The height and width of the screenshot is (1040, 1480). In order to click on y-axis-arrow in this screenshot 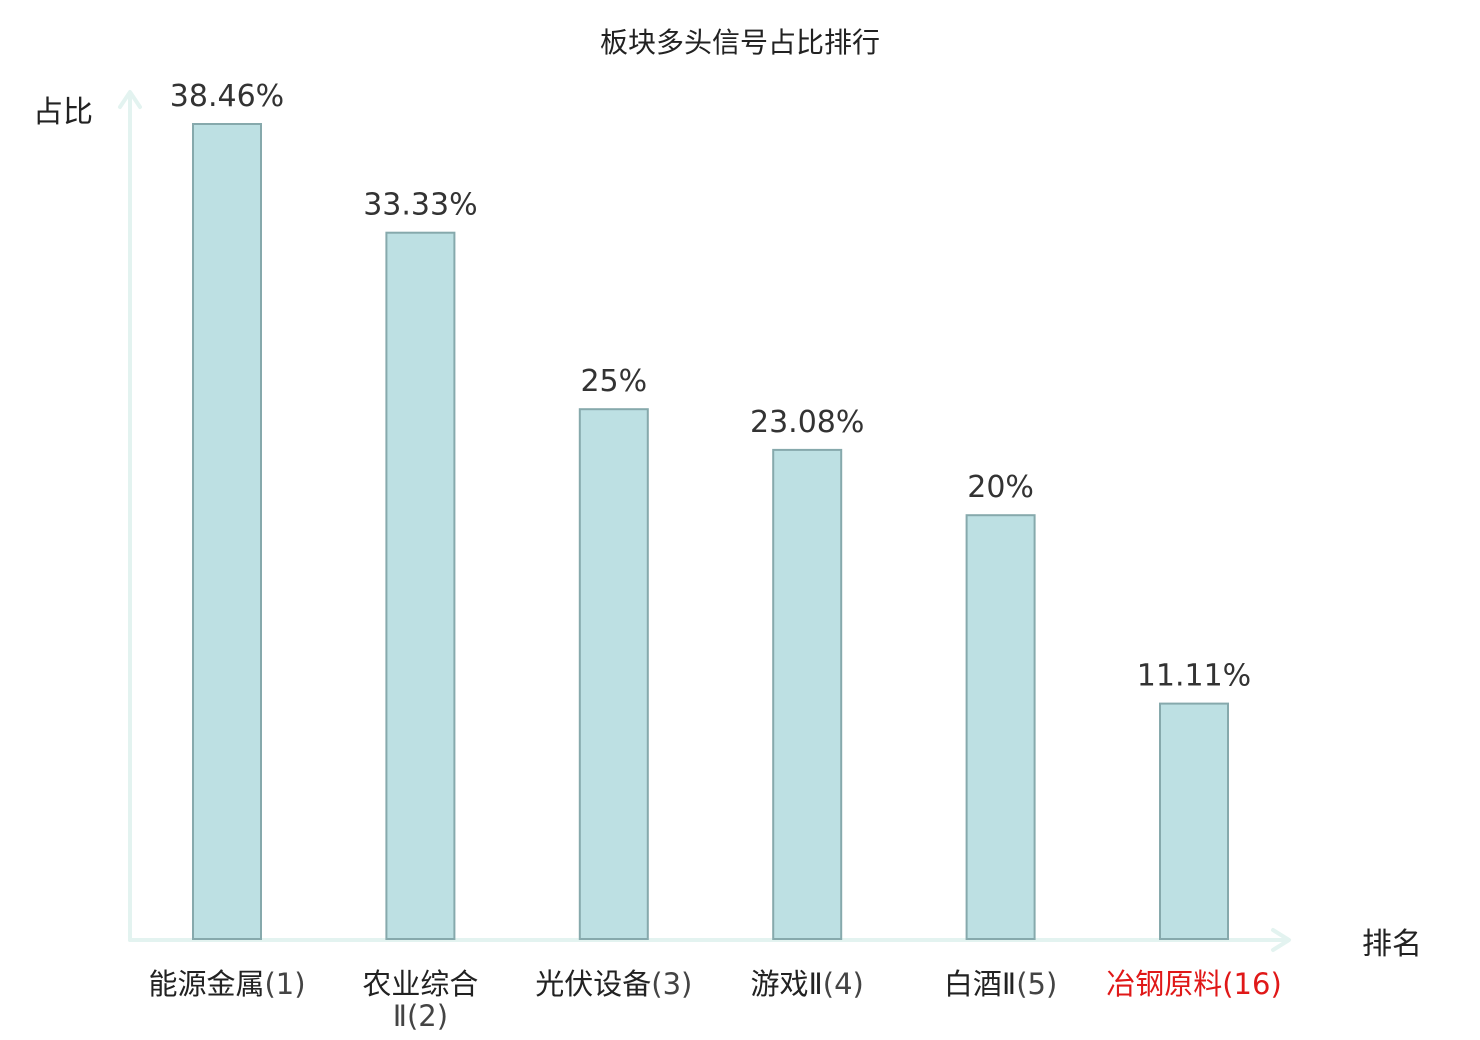, I will do `click(130, 99)`.